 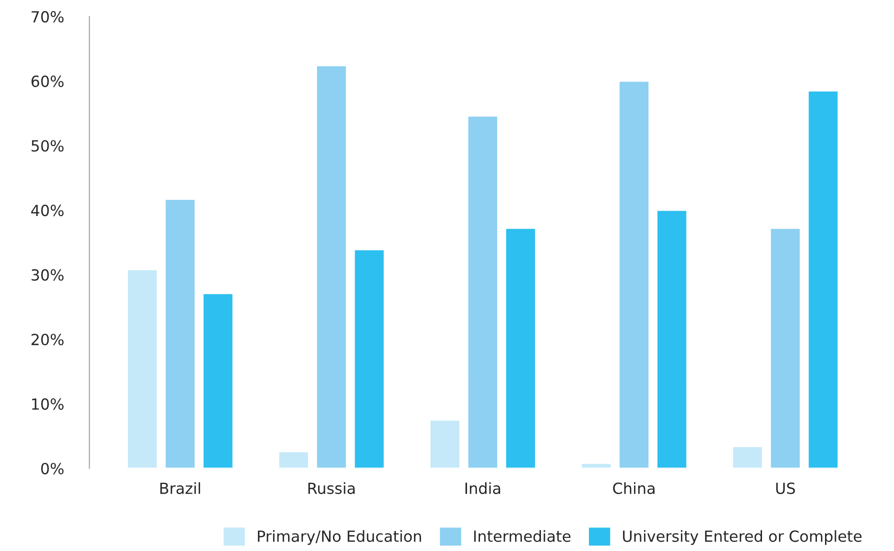 I want to click on y-tick-label: 30%, so click(x=48, y=275).